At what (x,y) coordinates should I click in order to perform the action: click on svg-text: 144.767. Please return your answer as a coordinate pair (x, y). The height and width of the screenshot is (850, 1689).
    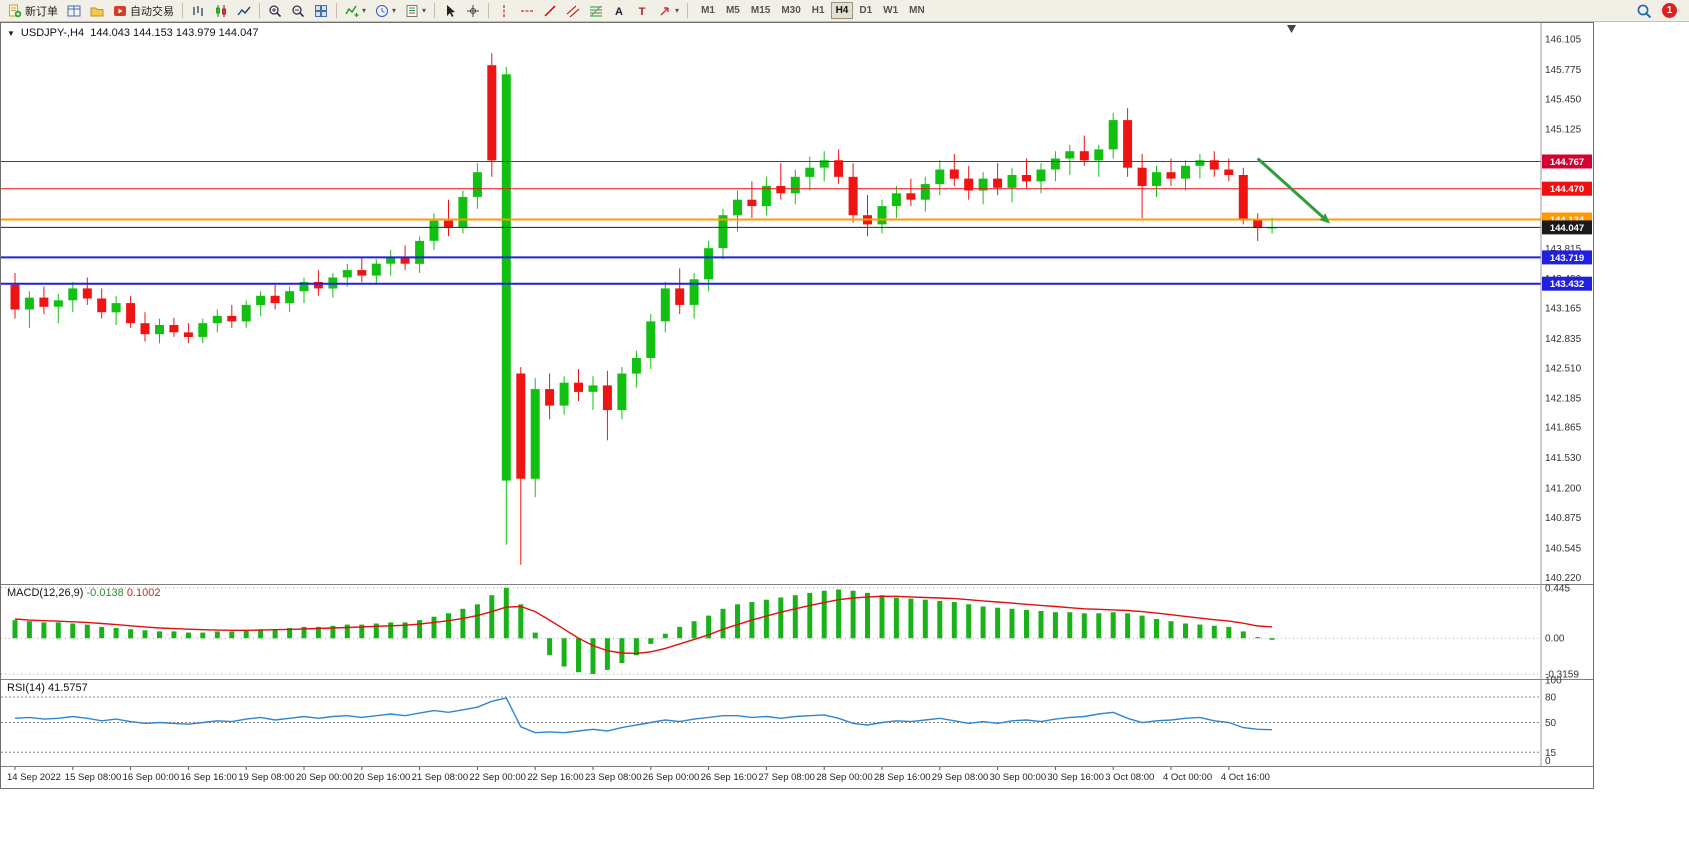
    Looking at the image, I should click on (1567, 162).